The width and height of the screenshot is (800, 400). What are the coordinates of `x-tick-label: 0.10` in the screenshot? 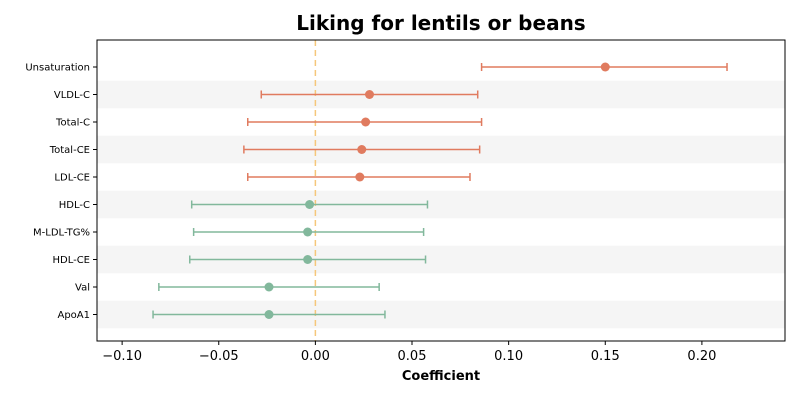 It's located at (508, 356).